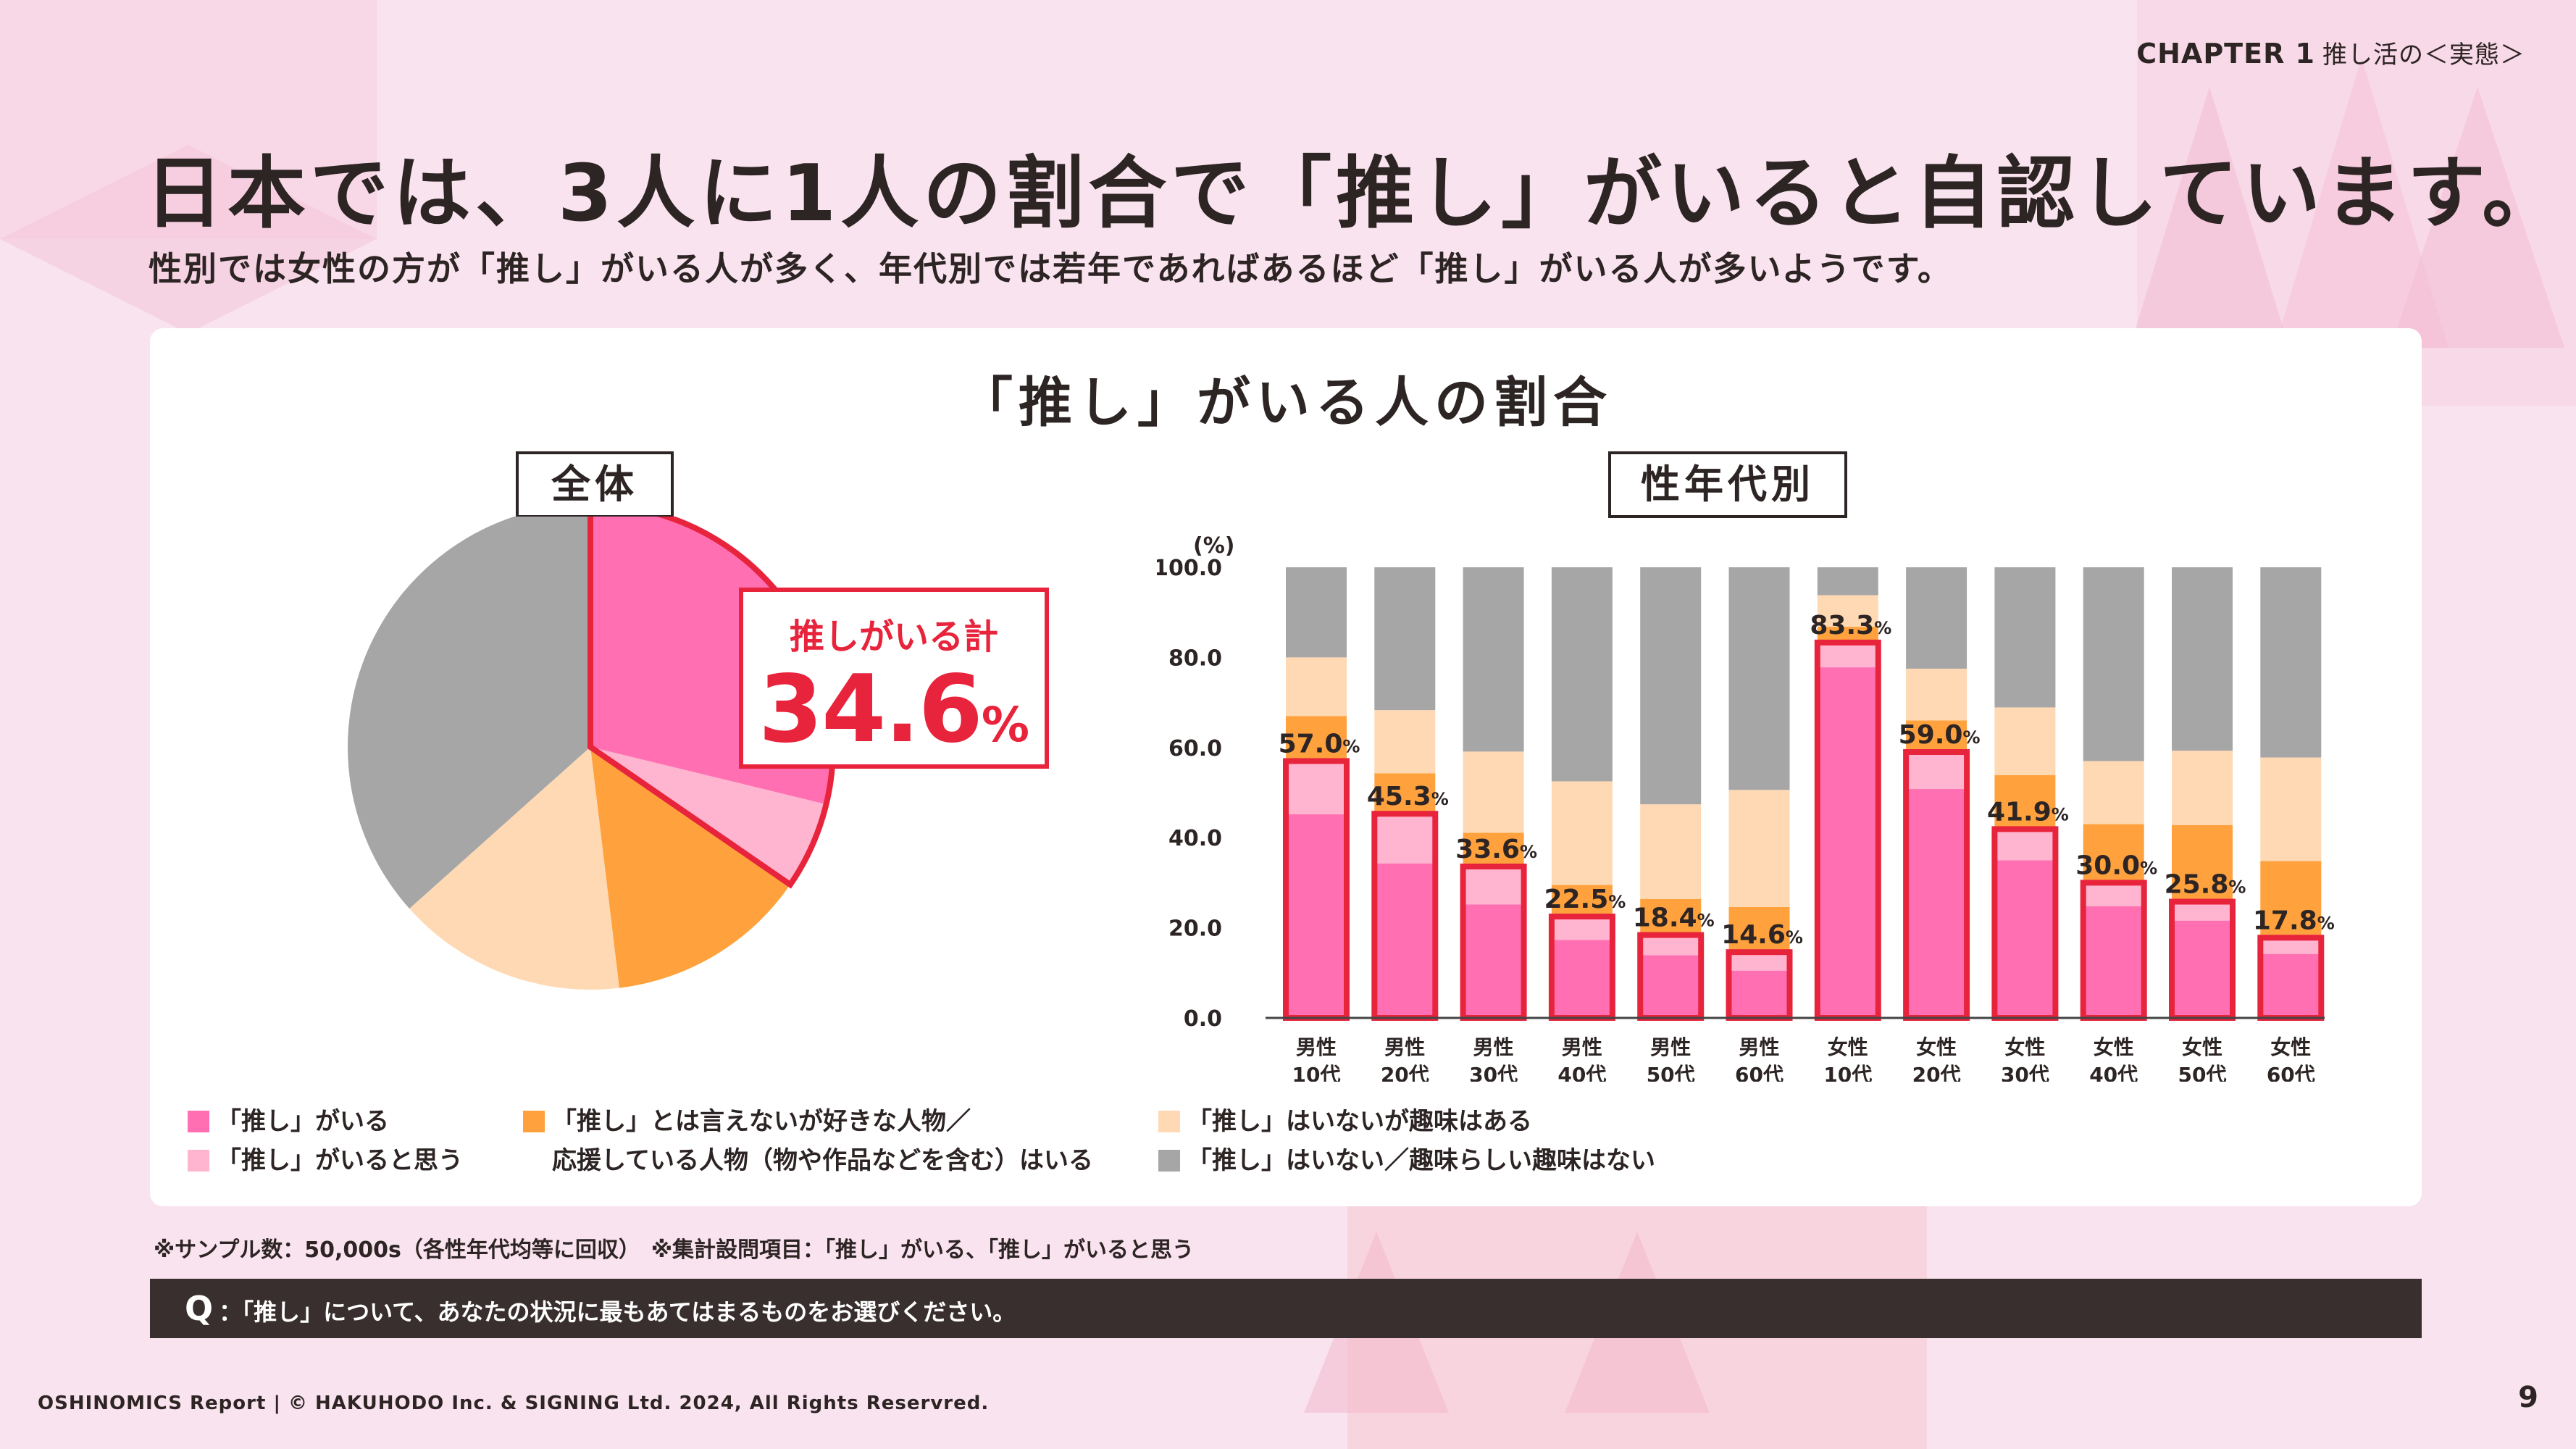  Describe the element at coordinates (1408, 796) in the screenshot. I see `bar-total-label: 45.3%` at that location.